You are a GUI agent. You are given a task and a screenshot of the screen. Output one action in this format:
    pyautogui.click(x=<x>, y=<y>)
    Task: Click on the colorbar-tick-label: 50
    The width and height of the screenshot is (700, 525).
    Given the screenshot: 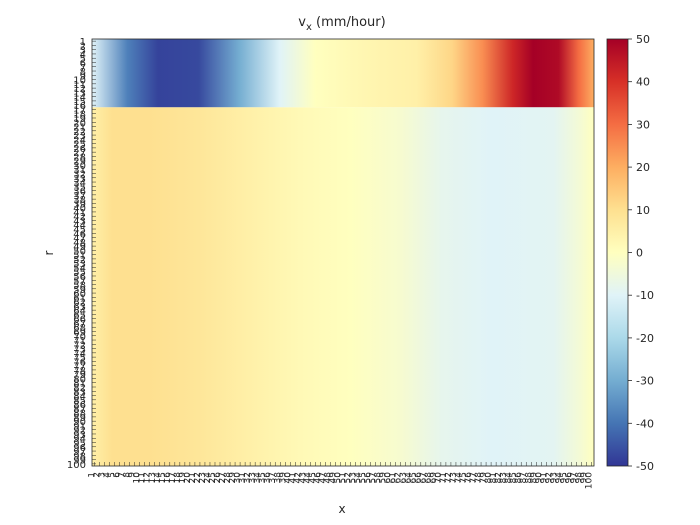 What is the action you would take?
    pyautogui.click(x=643, y=39)
    